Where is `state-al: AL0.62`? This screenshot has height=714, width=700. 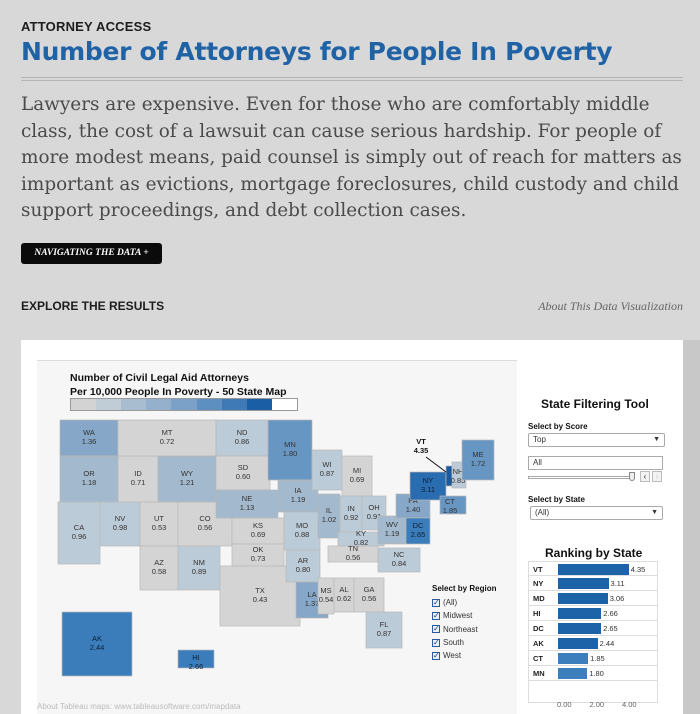 state-al: AL0.62 is located at coordinates (344, 595).